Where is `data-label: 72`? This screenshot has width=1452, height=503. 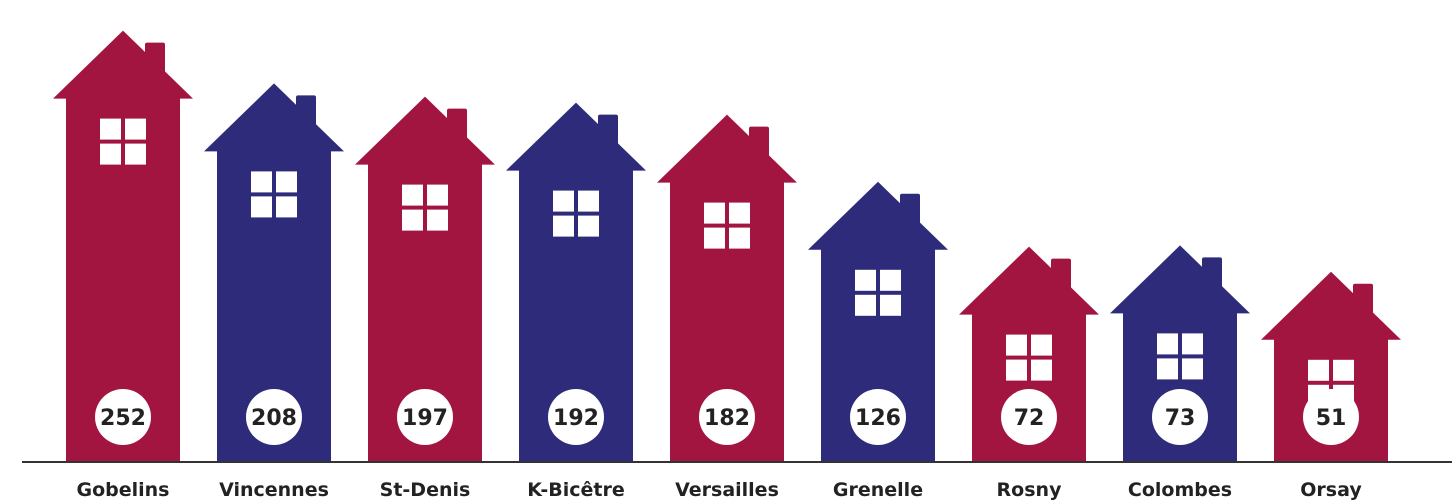 data-label: 72 is located at coordinates (1029, 418).